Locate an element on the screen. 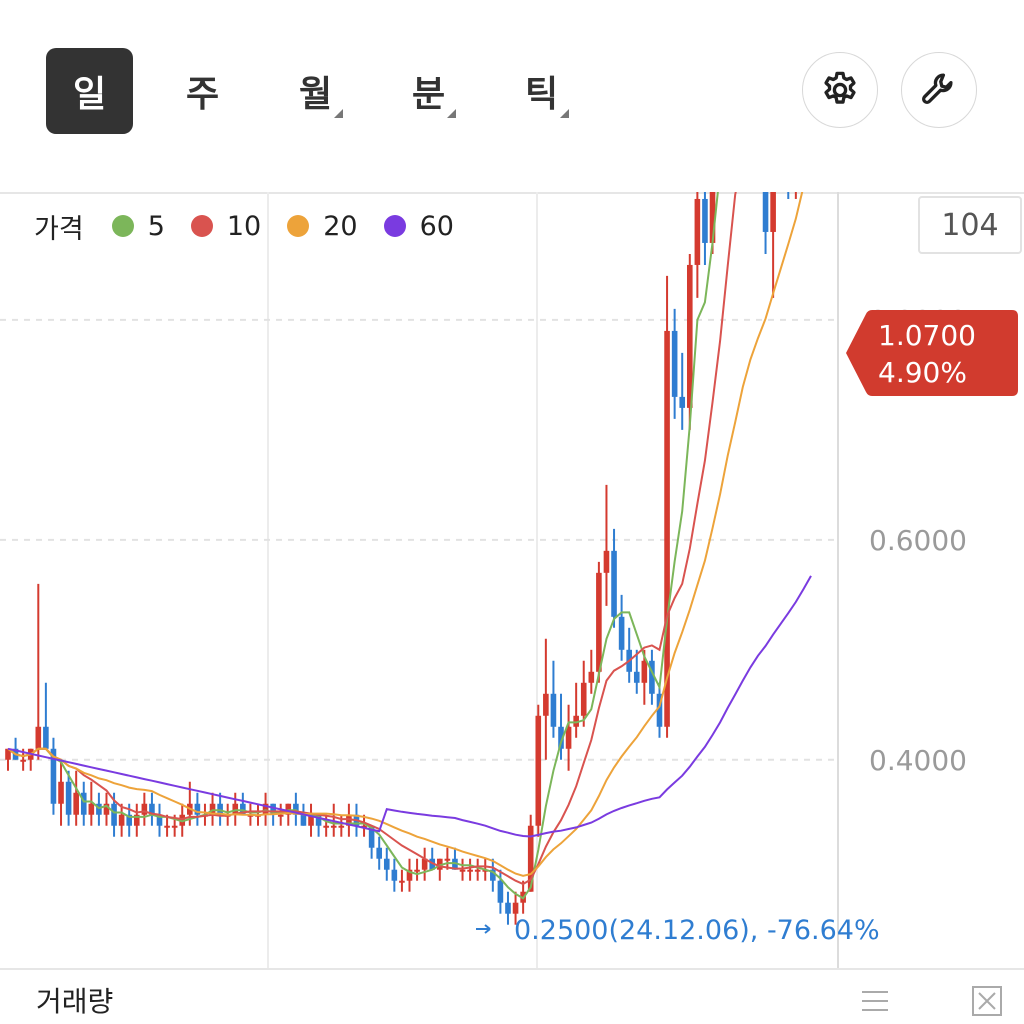  legend-ma20: 20 is located at coordinates (322, 226).